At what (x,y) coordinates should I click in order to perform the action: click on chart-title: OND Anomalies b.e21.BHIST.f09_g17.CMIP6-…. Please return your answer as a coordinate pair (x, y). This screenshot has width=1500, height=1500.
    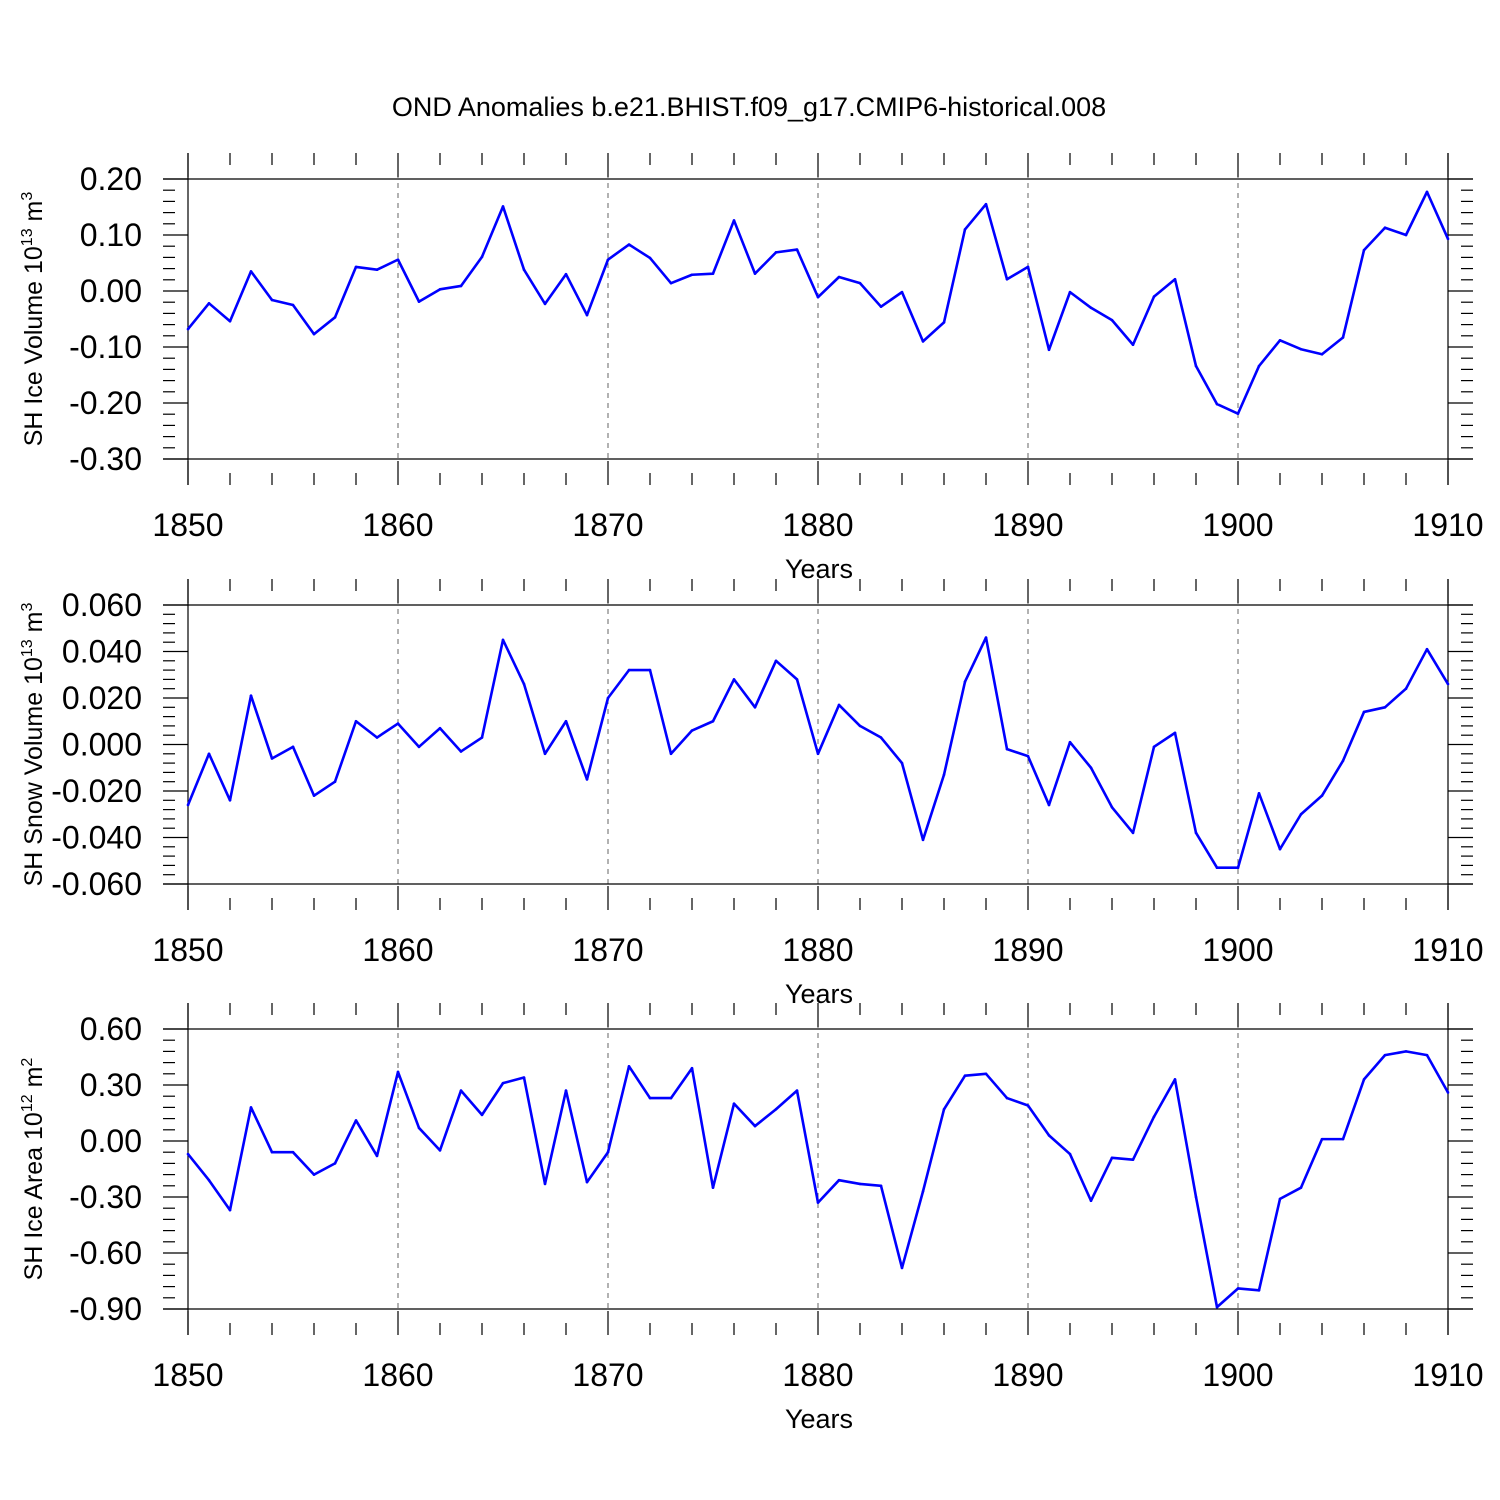
    Looking at the image, I should click on (749, 107).